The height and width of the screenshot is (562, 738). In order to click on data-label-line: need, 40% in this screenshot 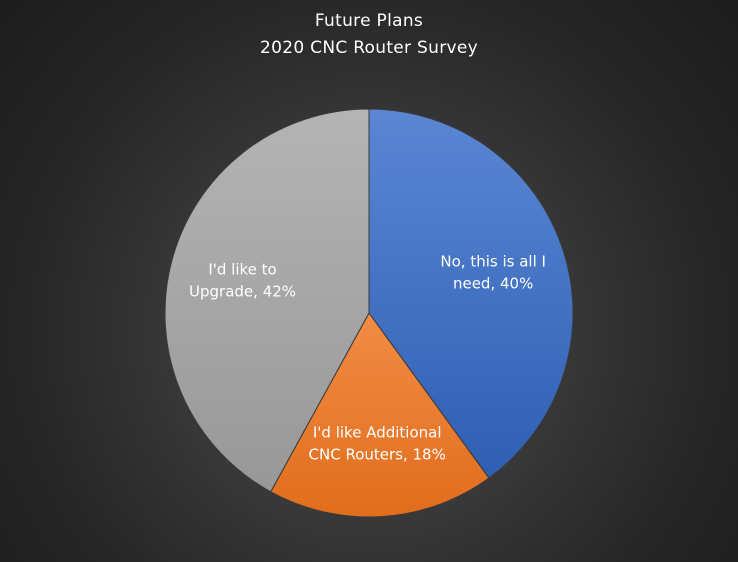, I will do `click(493, 284)`.